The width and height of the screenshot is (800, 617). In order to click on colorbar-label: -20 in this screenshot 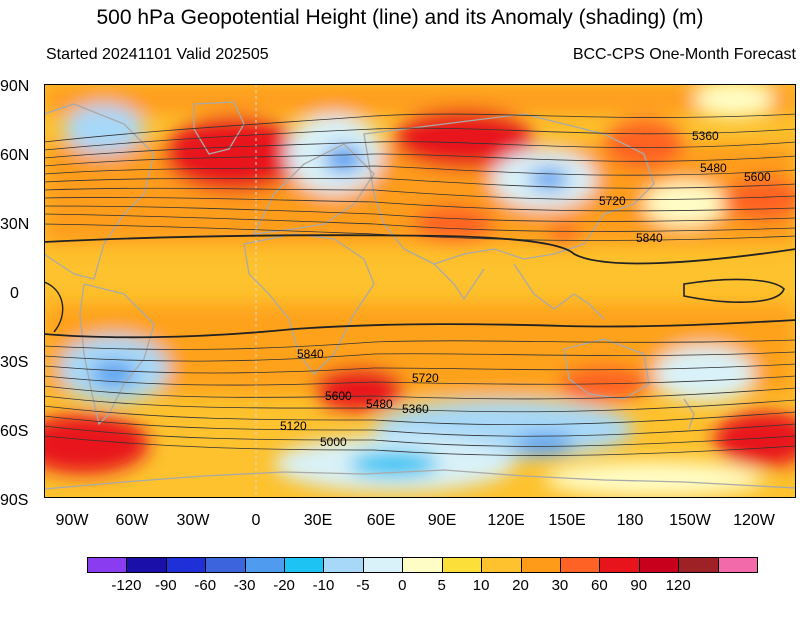, I will do `click(284, 585)`.